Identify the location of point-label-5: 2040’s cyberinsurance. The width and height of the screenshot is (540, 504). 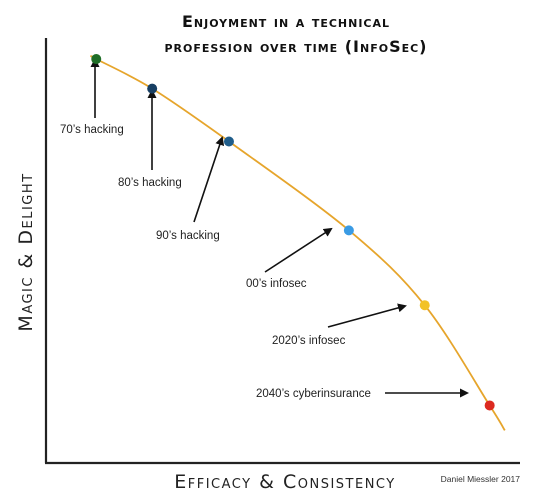
(313, 394).